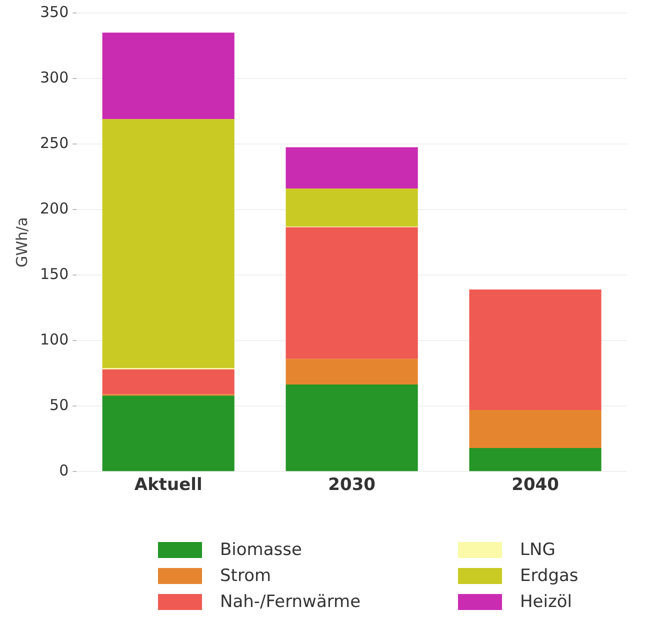 The height and width of the screenshot is (627, 647). Describe the element at coordinates (261, 550) in the screenshot. I see `legend-label: Biomasse` at that location.